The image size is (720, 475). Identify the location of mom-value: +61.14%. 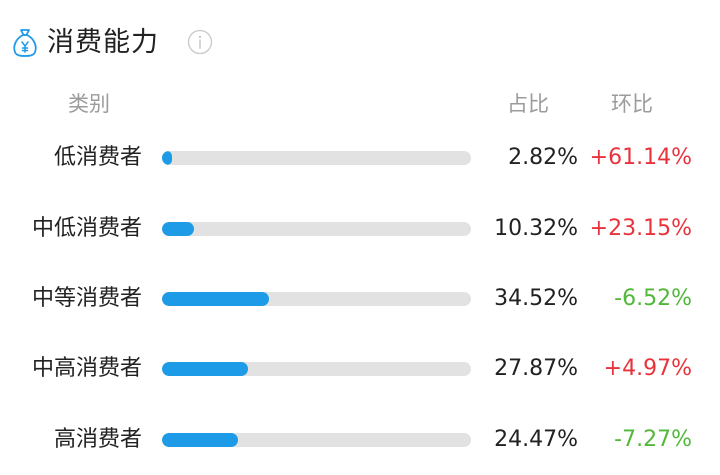
(640, 157).